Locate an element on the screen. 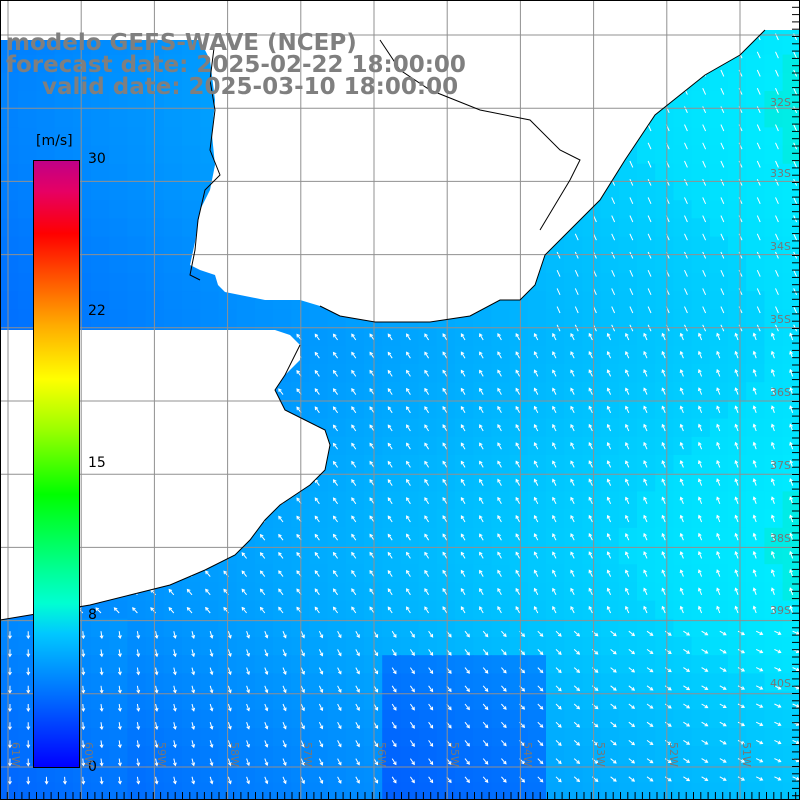 The height and width of the screenshot is (800, 800). colorbar-tick-0: 0 is located at coordinates (92, 767).